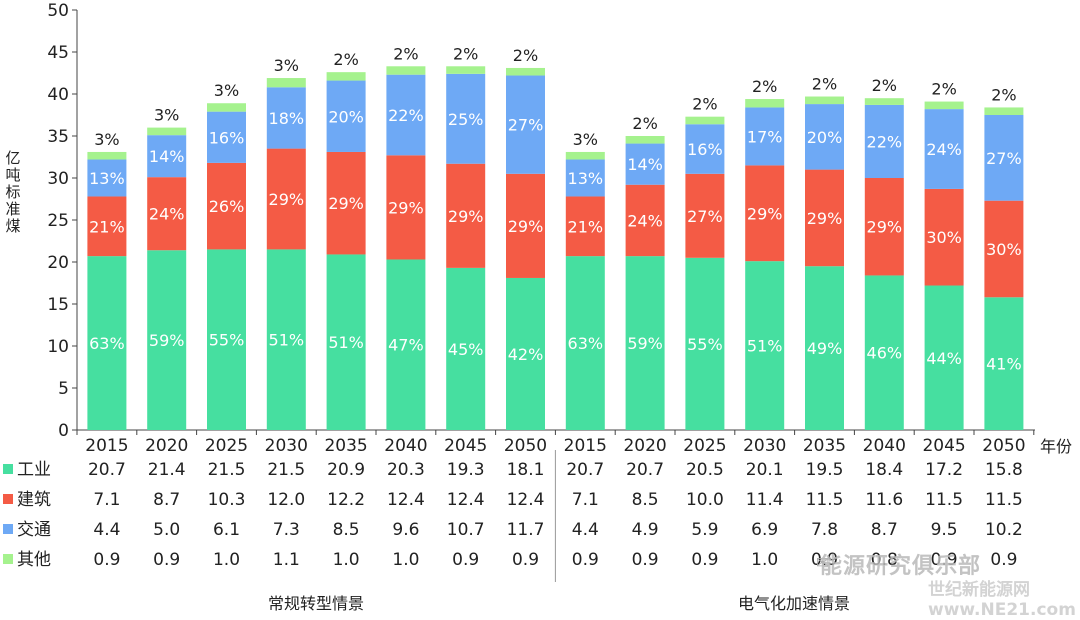 This screenshot has height=620, width=1080. Describe the element at coordinates (825, 137) in the screenshot. I see `bar-pct-label: 20%` at that location.